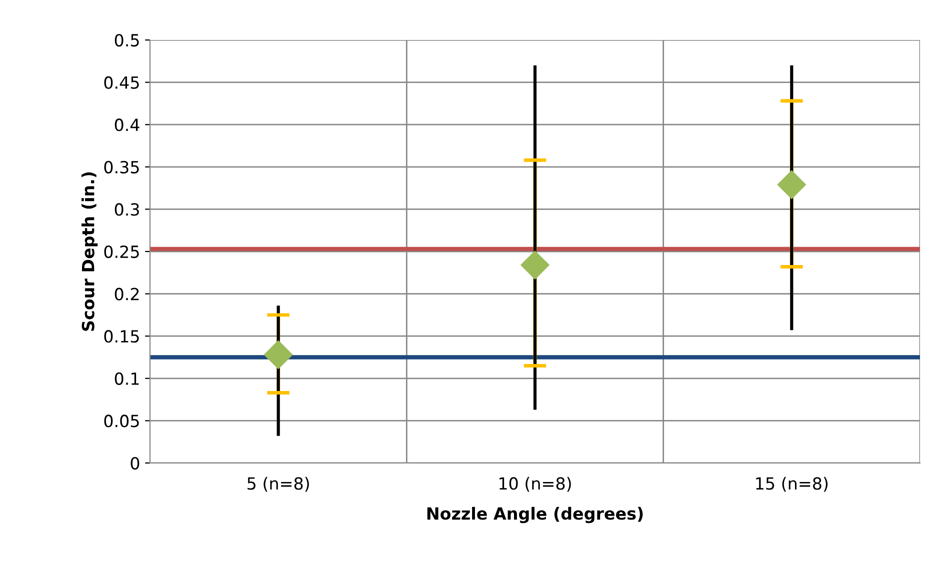 The width and height of the screenshot is (951, 584). Describe the element at coordinates (126, 294) in the screenshot. I see `y-tick-label: 0.2` at that location.